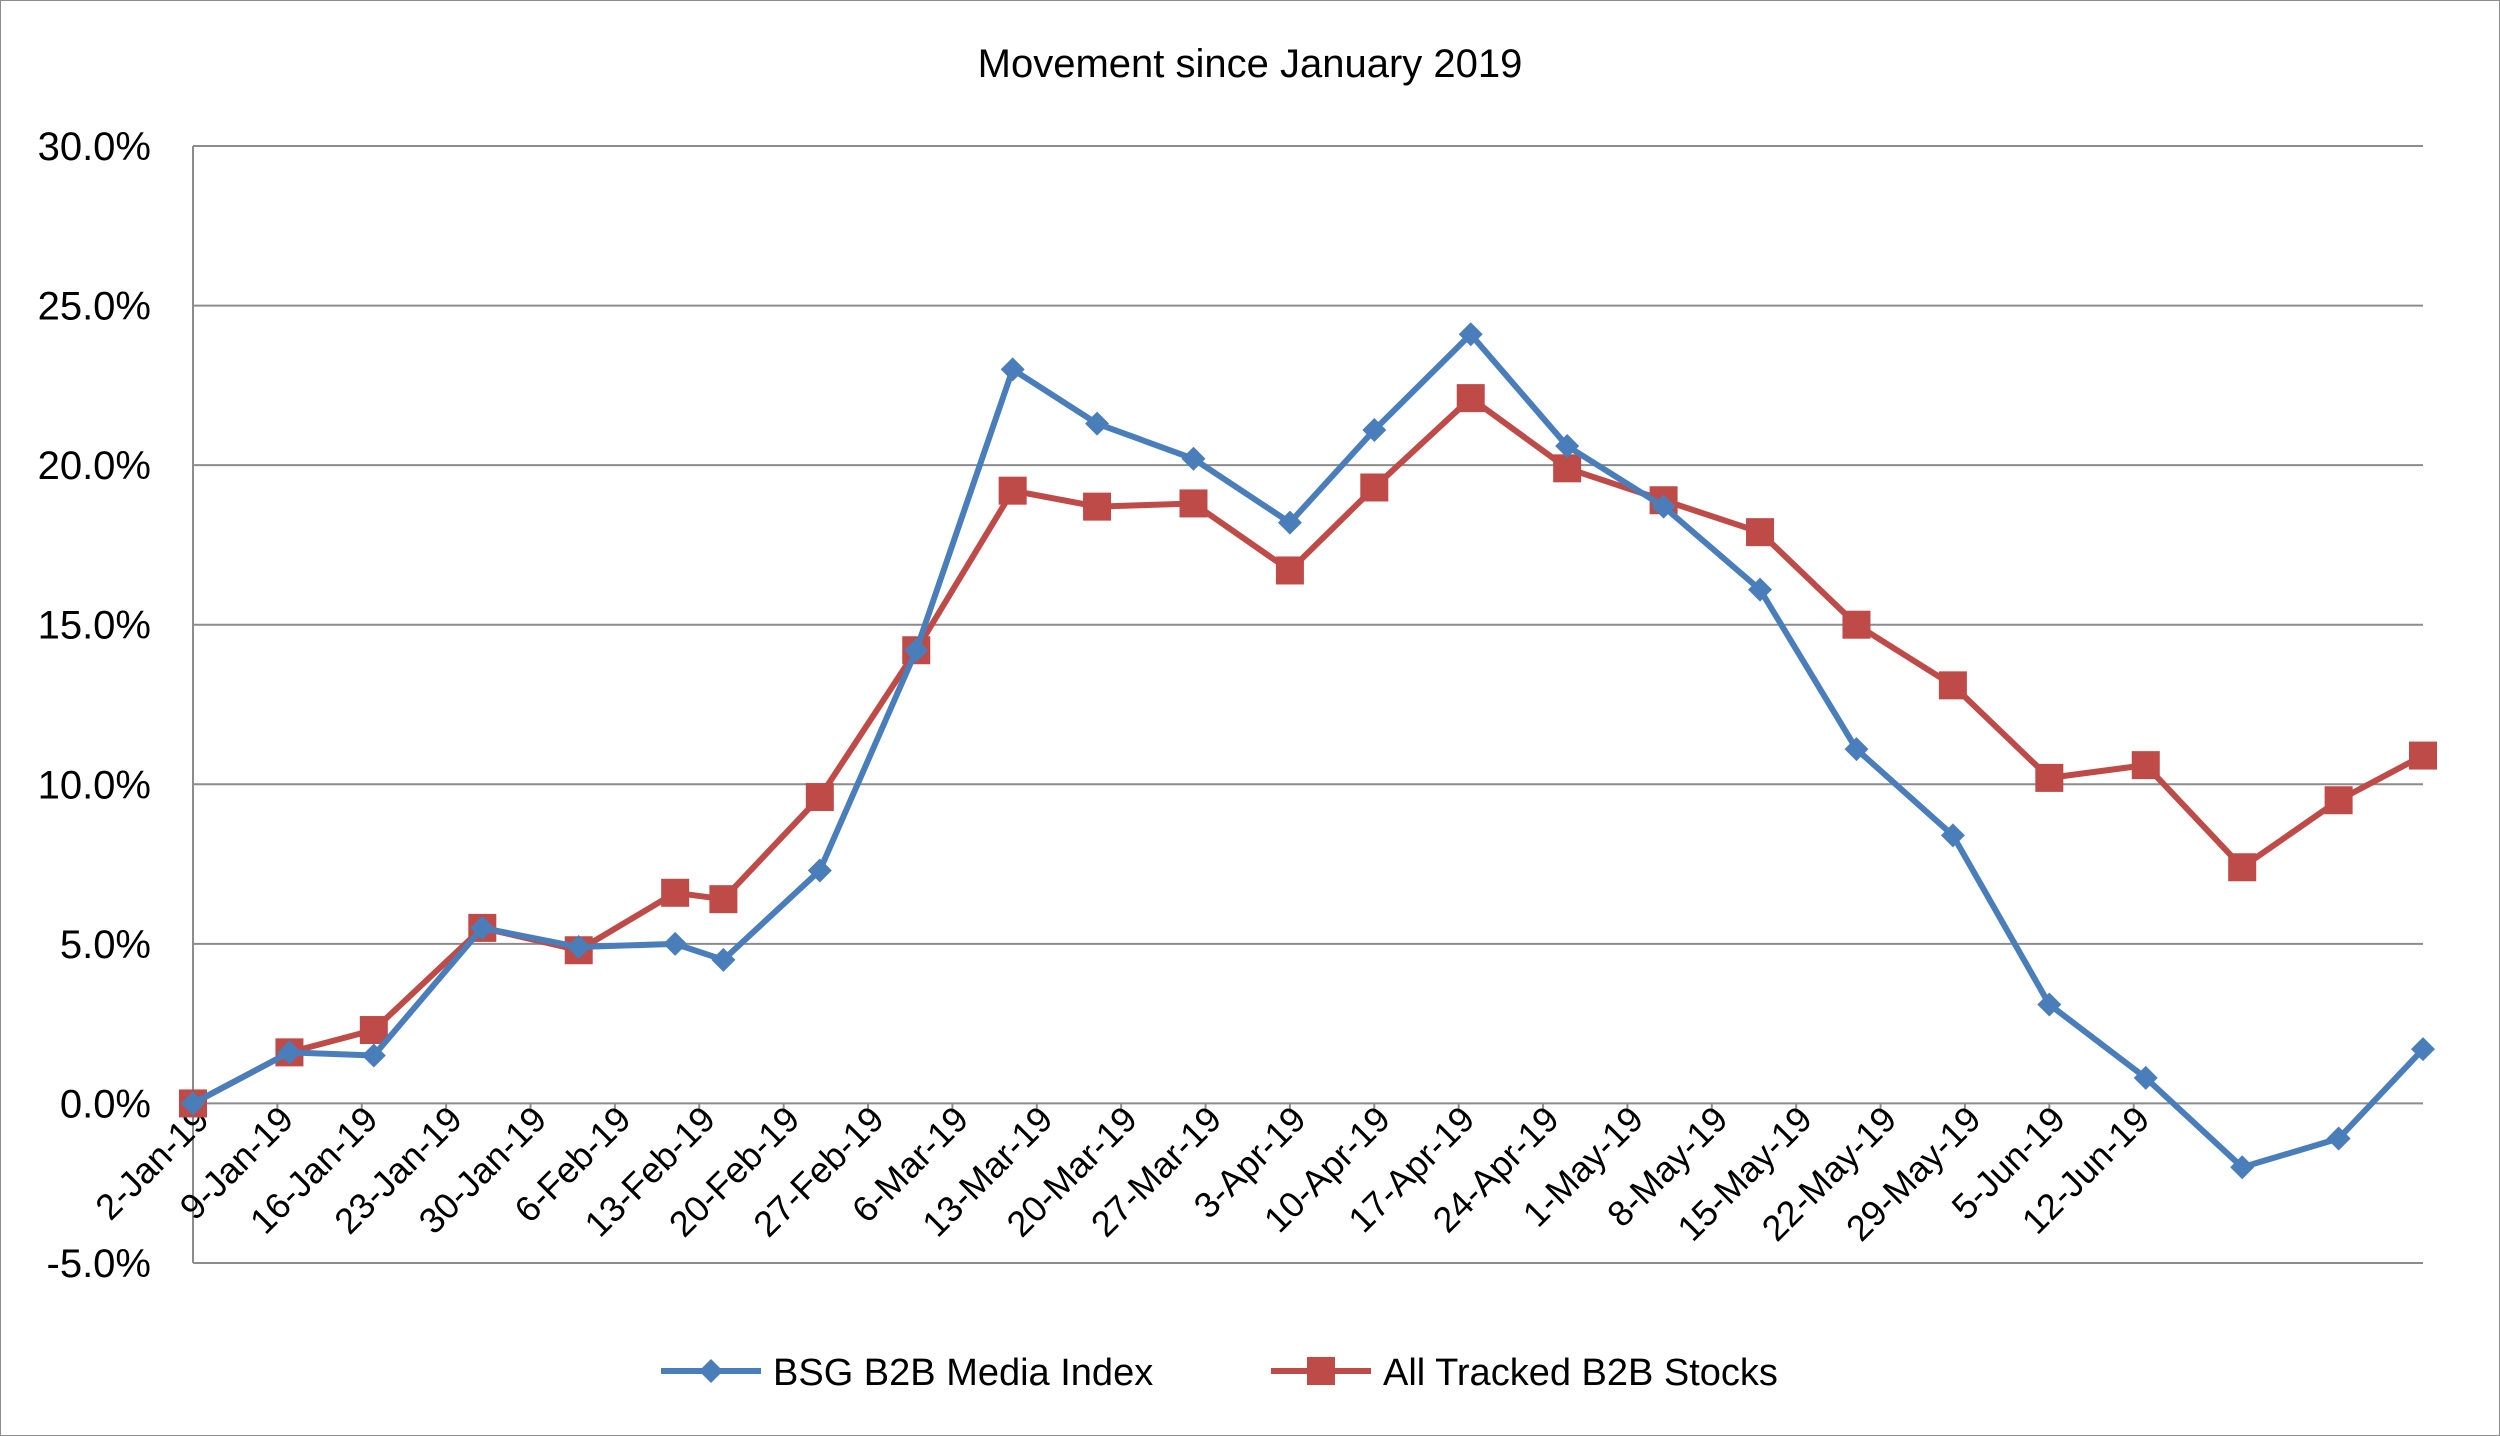  What do you see at coordinates (105, 1104) in the screenshot?
I see `y-tick-label: 0.0%` at bounding box center [105, 1104].